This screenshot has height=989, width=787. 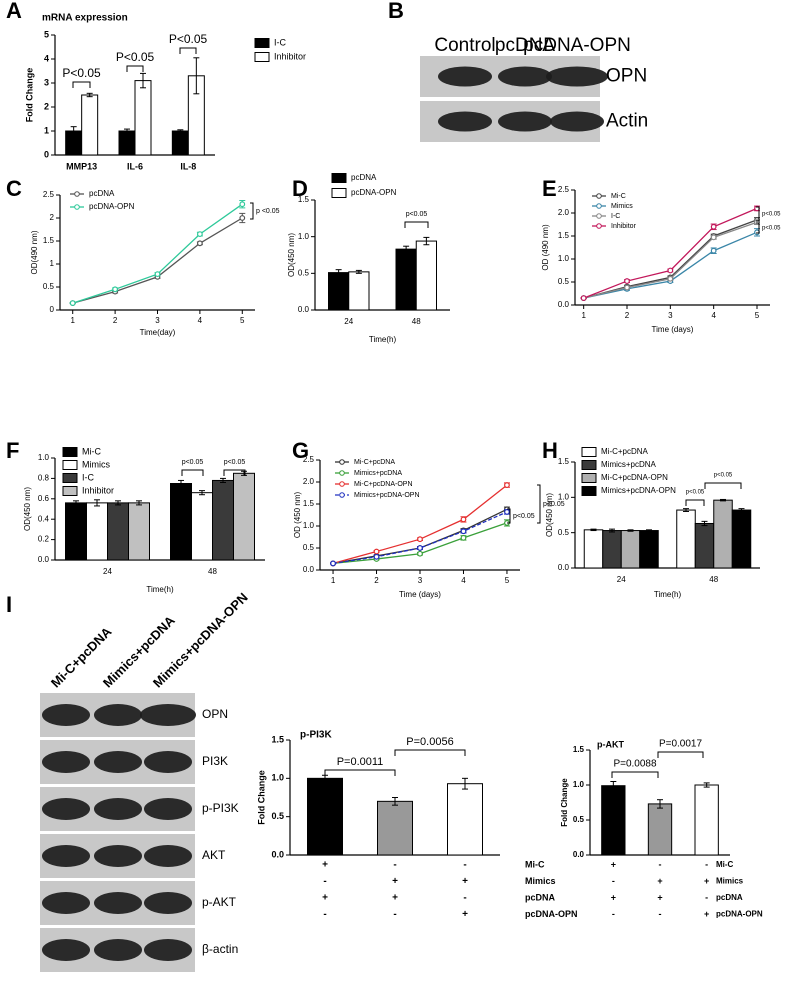 I want to click on legend-label: Mi-C+pcDNA-OPN, so click(x=634, y=477).